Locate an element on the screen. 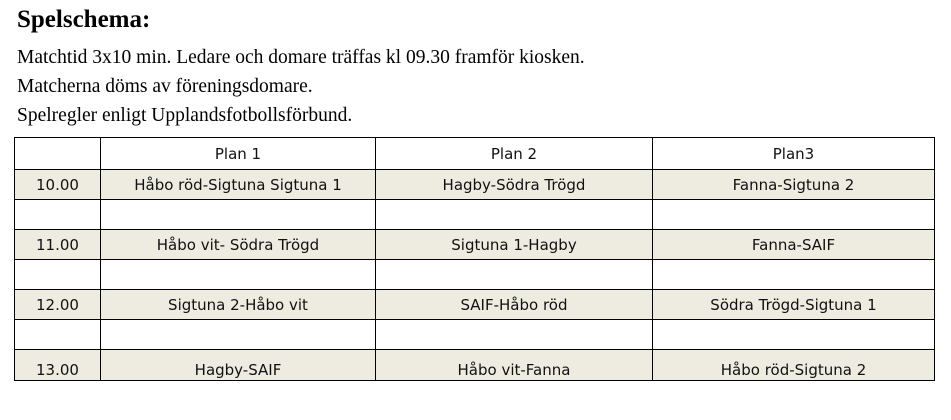  time-cell: 13.00 is located at coordinates (57, 365).